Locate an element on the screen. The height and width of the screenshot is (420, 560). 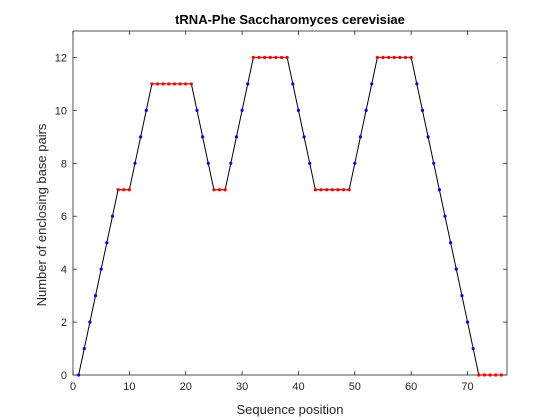
x-tick-label: 20 is located at coordinates (186, 387).